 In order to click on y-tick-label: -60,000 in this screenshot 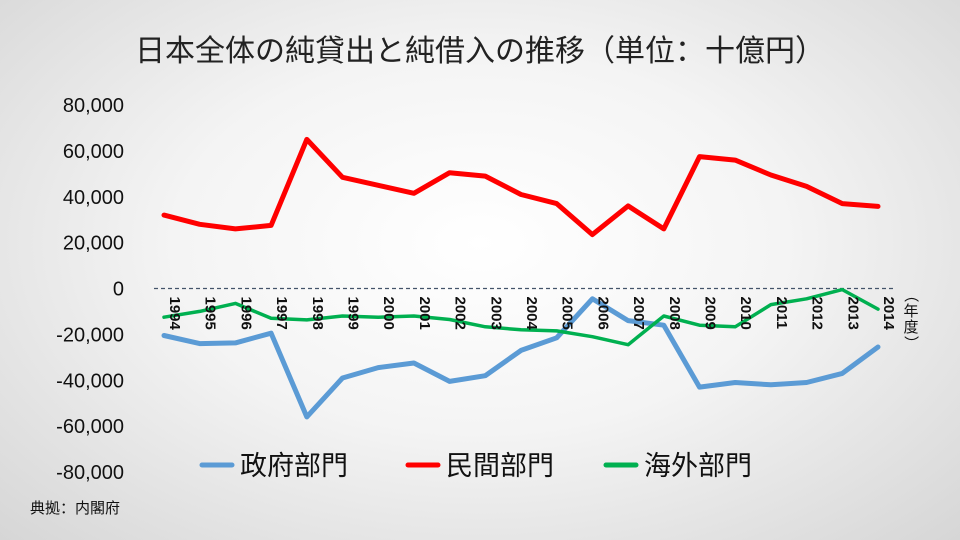, I will do `click(90, 427)`.